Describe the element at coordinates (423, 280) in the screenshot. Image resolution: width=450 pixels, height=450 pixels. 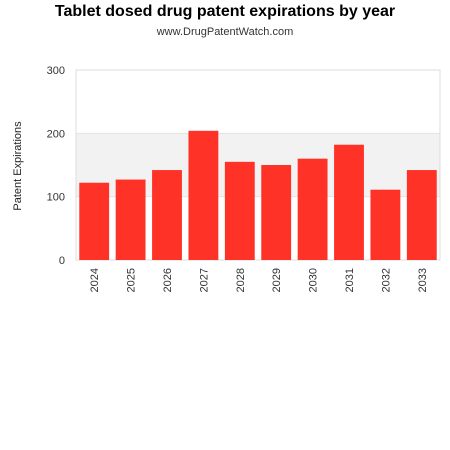
I see `x-tick-label: 2033` at that location.